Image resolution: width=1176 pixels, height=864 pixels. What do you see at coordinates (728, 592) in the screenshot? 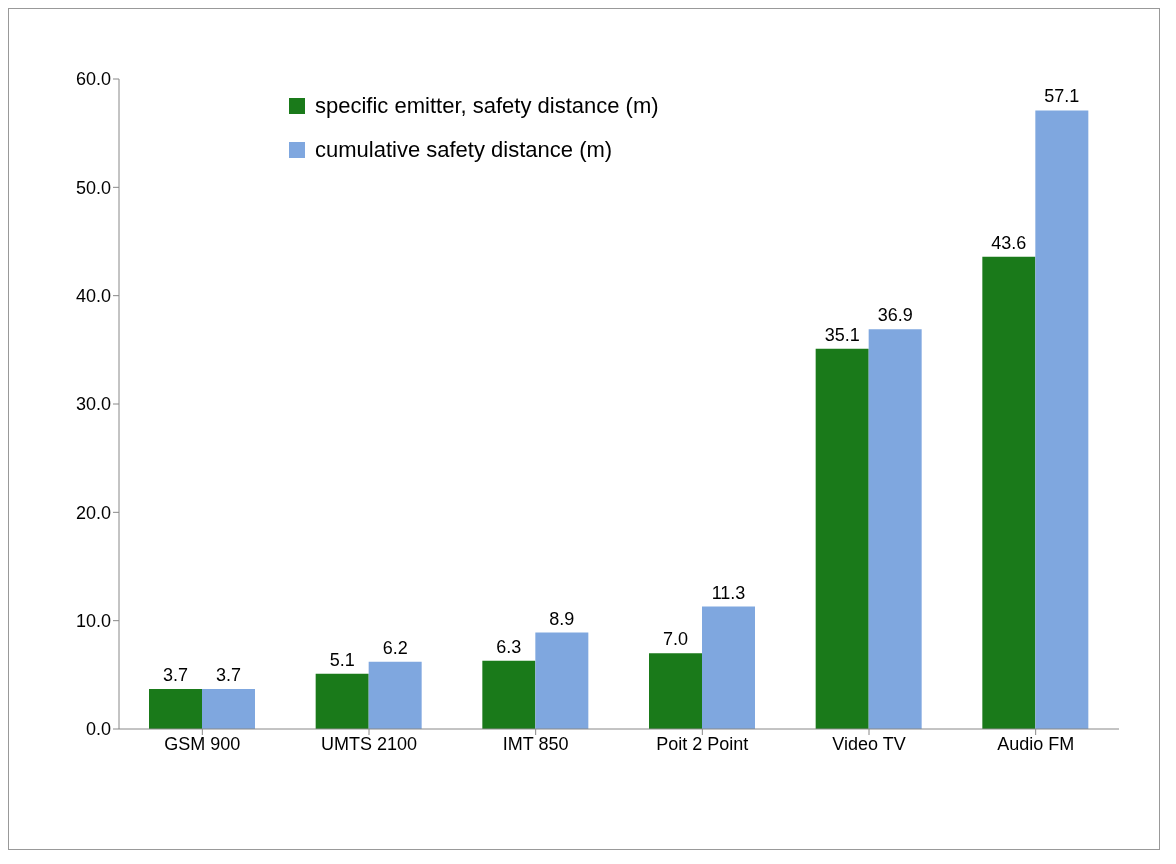
I see `data-label: 11.3` at bounding box center [728, 592].